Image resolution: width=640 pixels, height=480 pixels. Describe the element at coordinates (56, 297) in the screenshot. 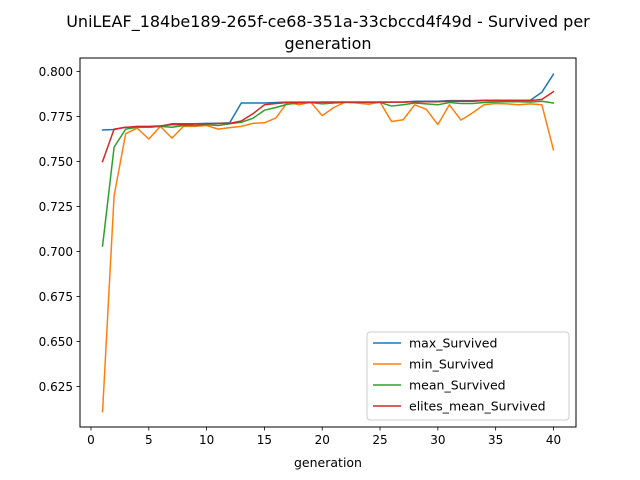

I see `y-tick-label: 0.675` at that location.